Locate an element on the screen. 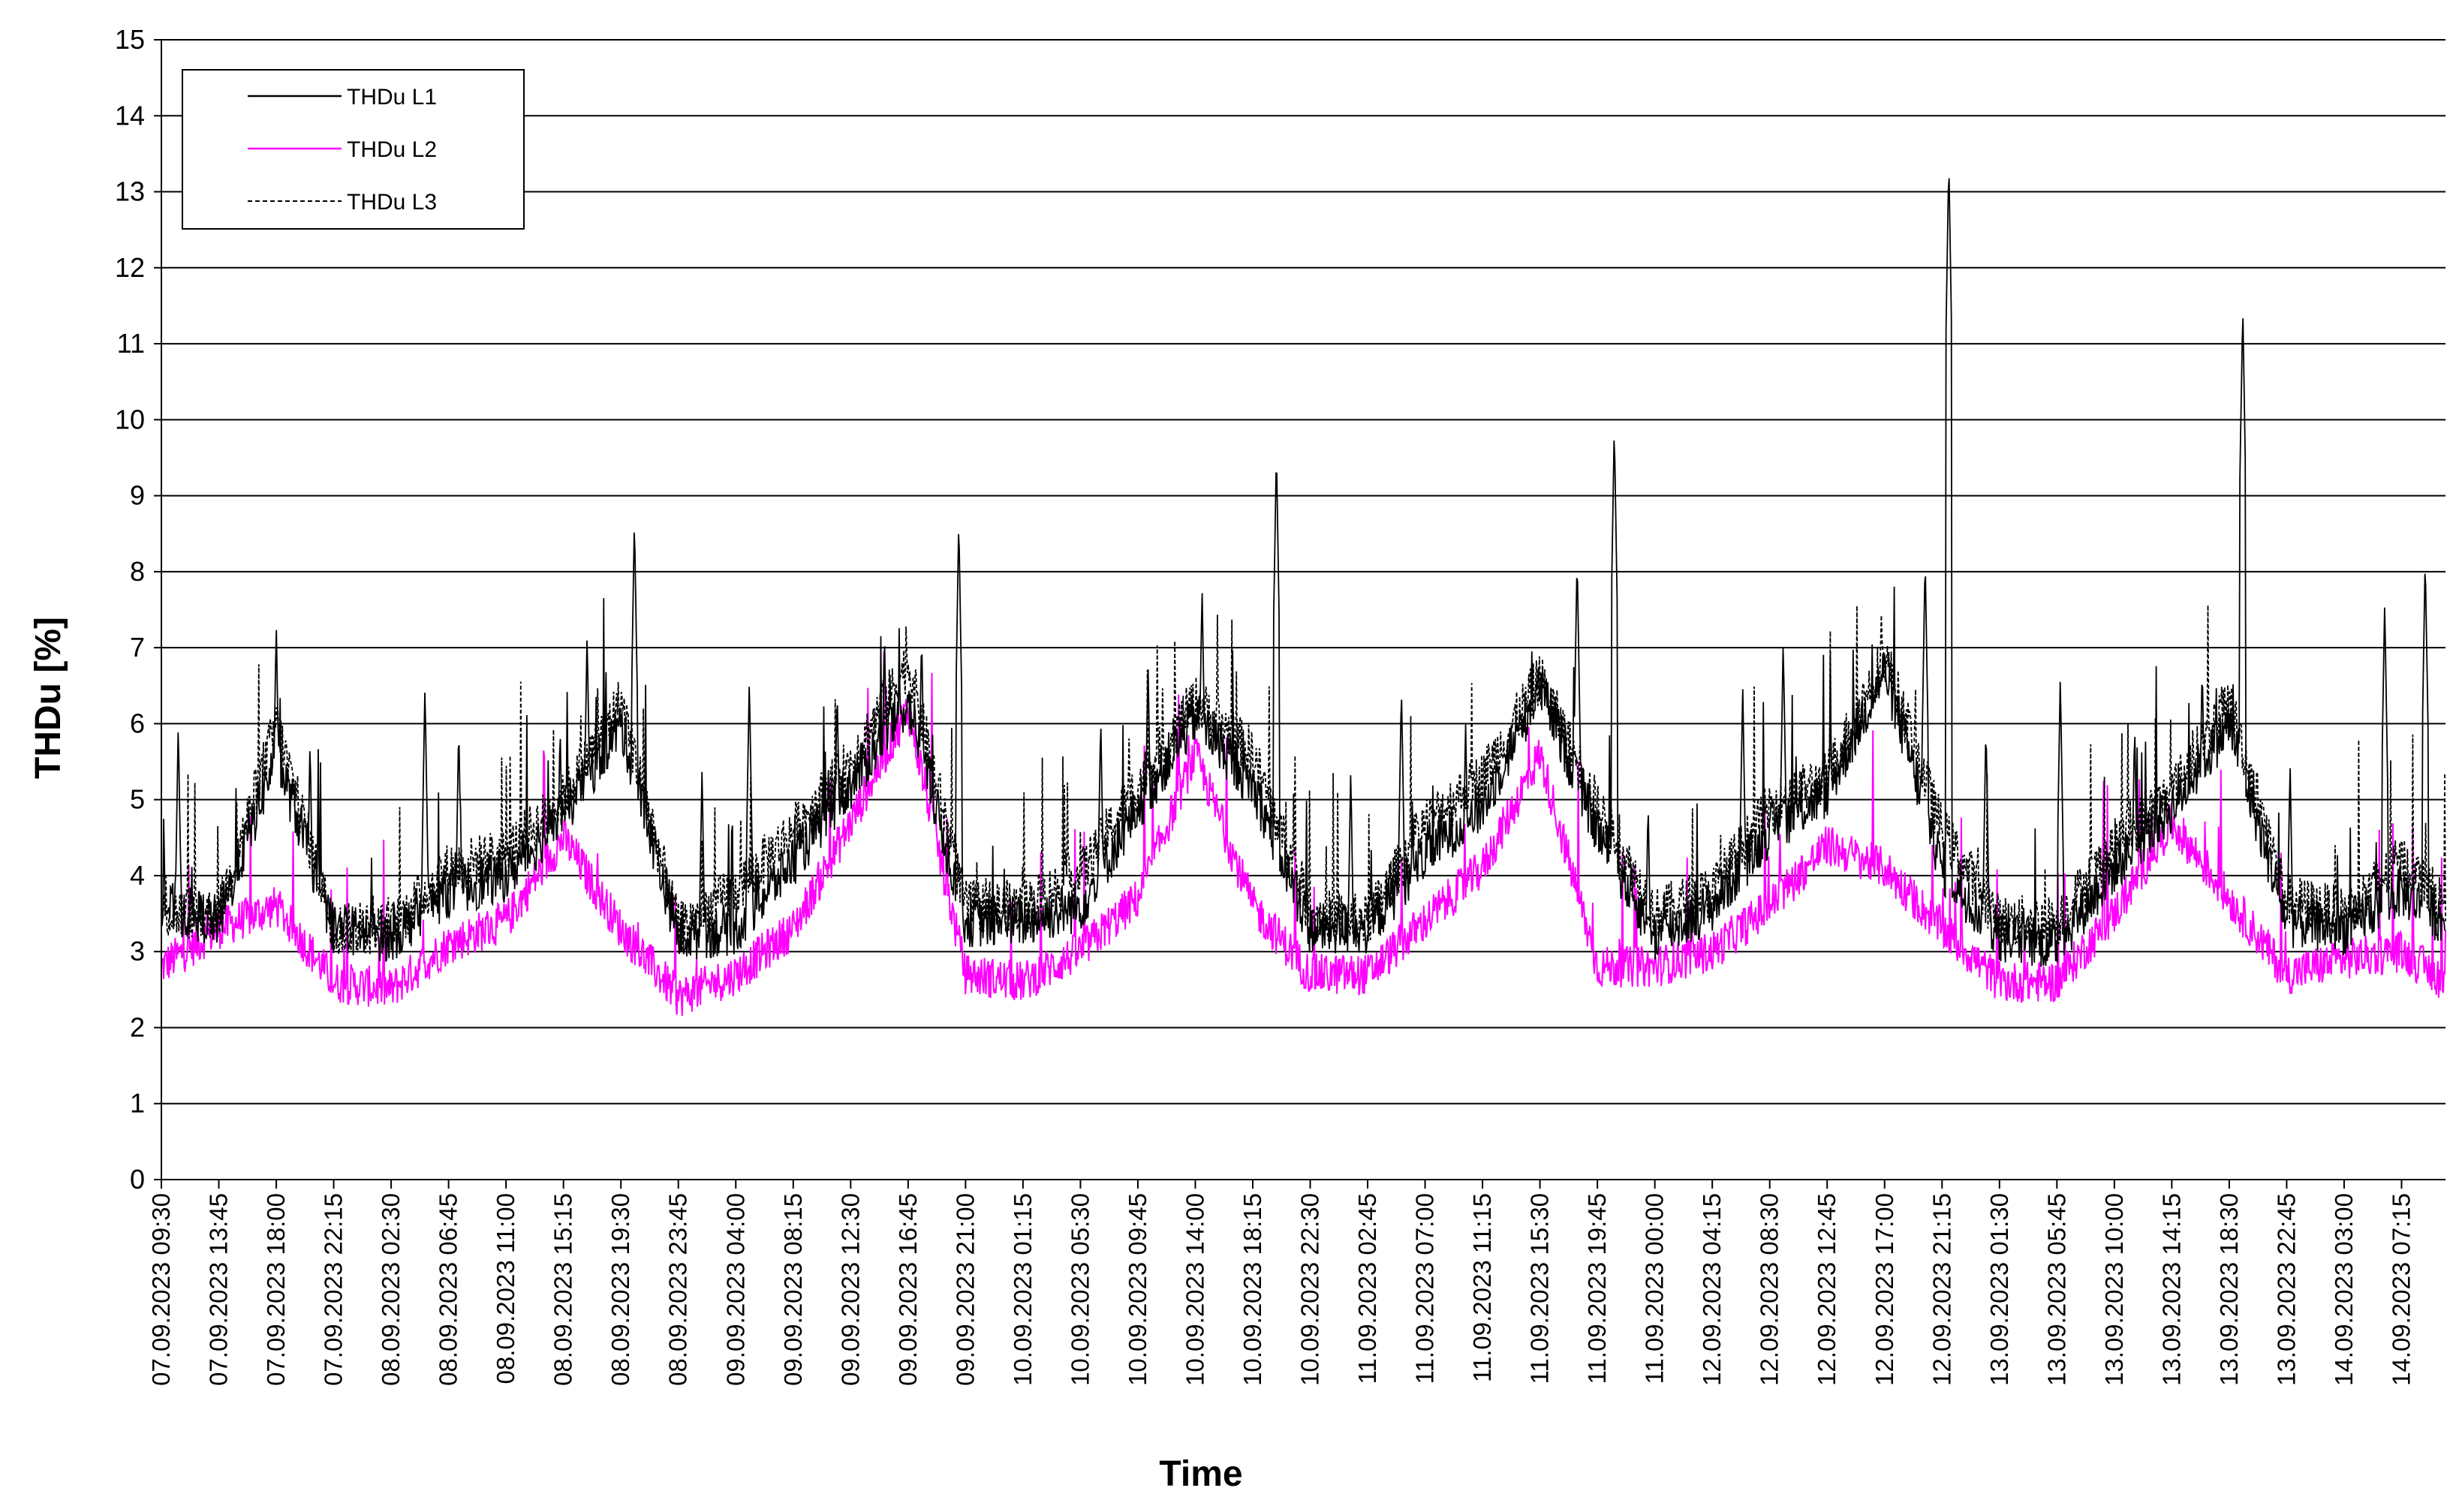 The image size is (2462, 1512). x-tick-label: 13.09.2023 10:00 is located at coordinates (2114, 1289).